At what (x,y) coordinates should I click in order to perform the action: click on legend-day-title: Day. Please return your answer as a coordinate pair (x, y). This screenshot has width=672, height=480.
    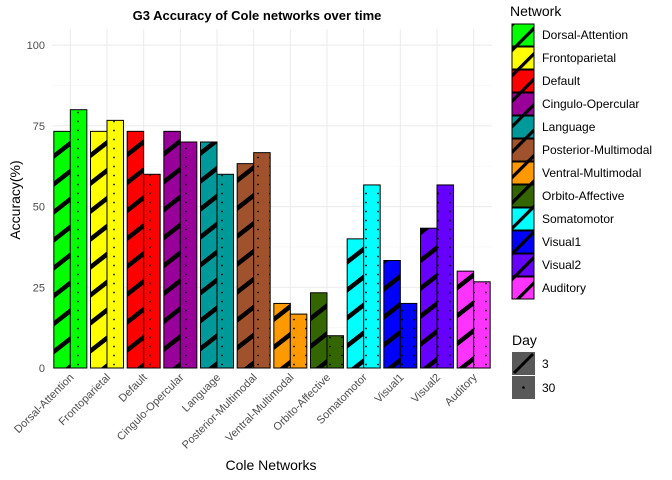
    Looking at the image, I should click on (524, 340).